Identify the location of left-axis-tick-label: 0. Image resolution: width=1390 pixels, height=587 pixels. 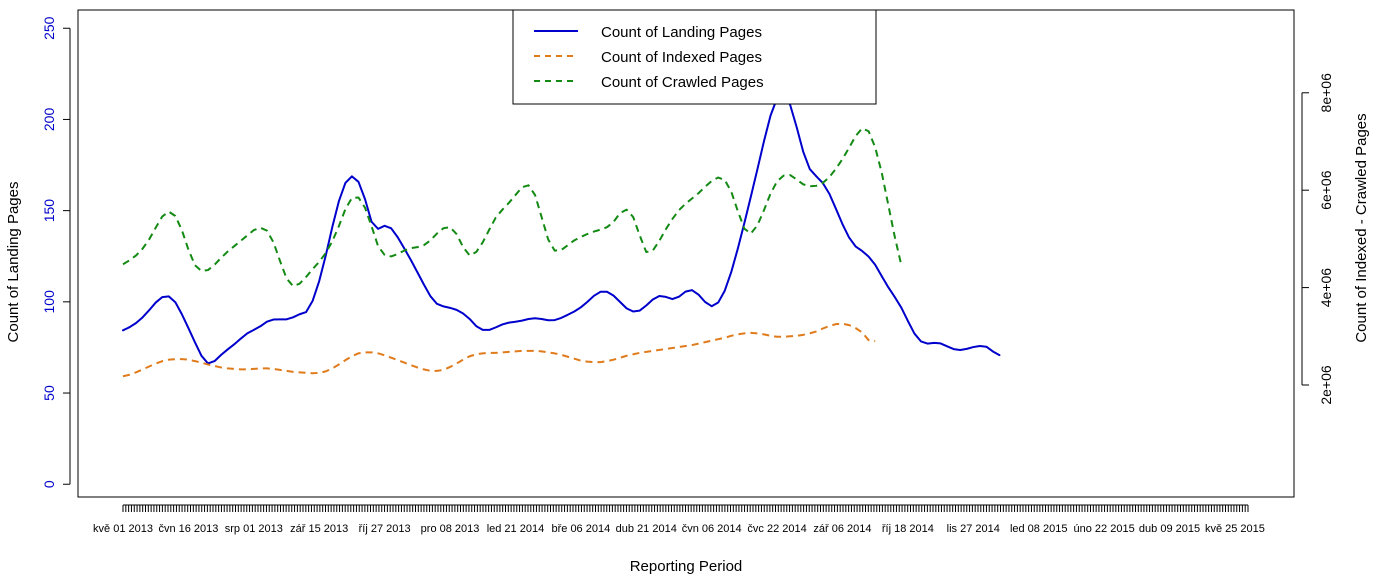
(49, 484).